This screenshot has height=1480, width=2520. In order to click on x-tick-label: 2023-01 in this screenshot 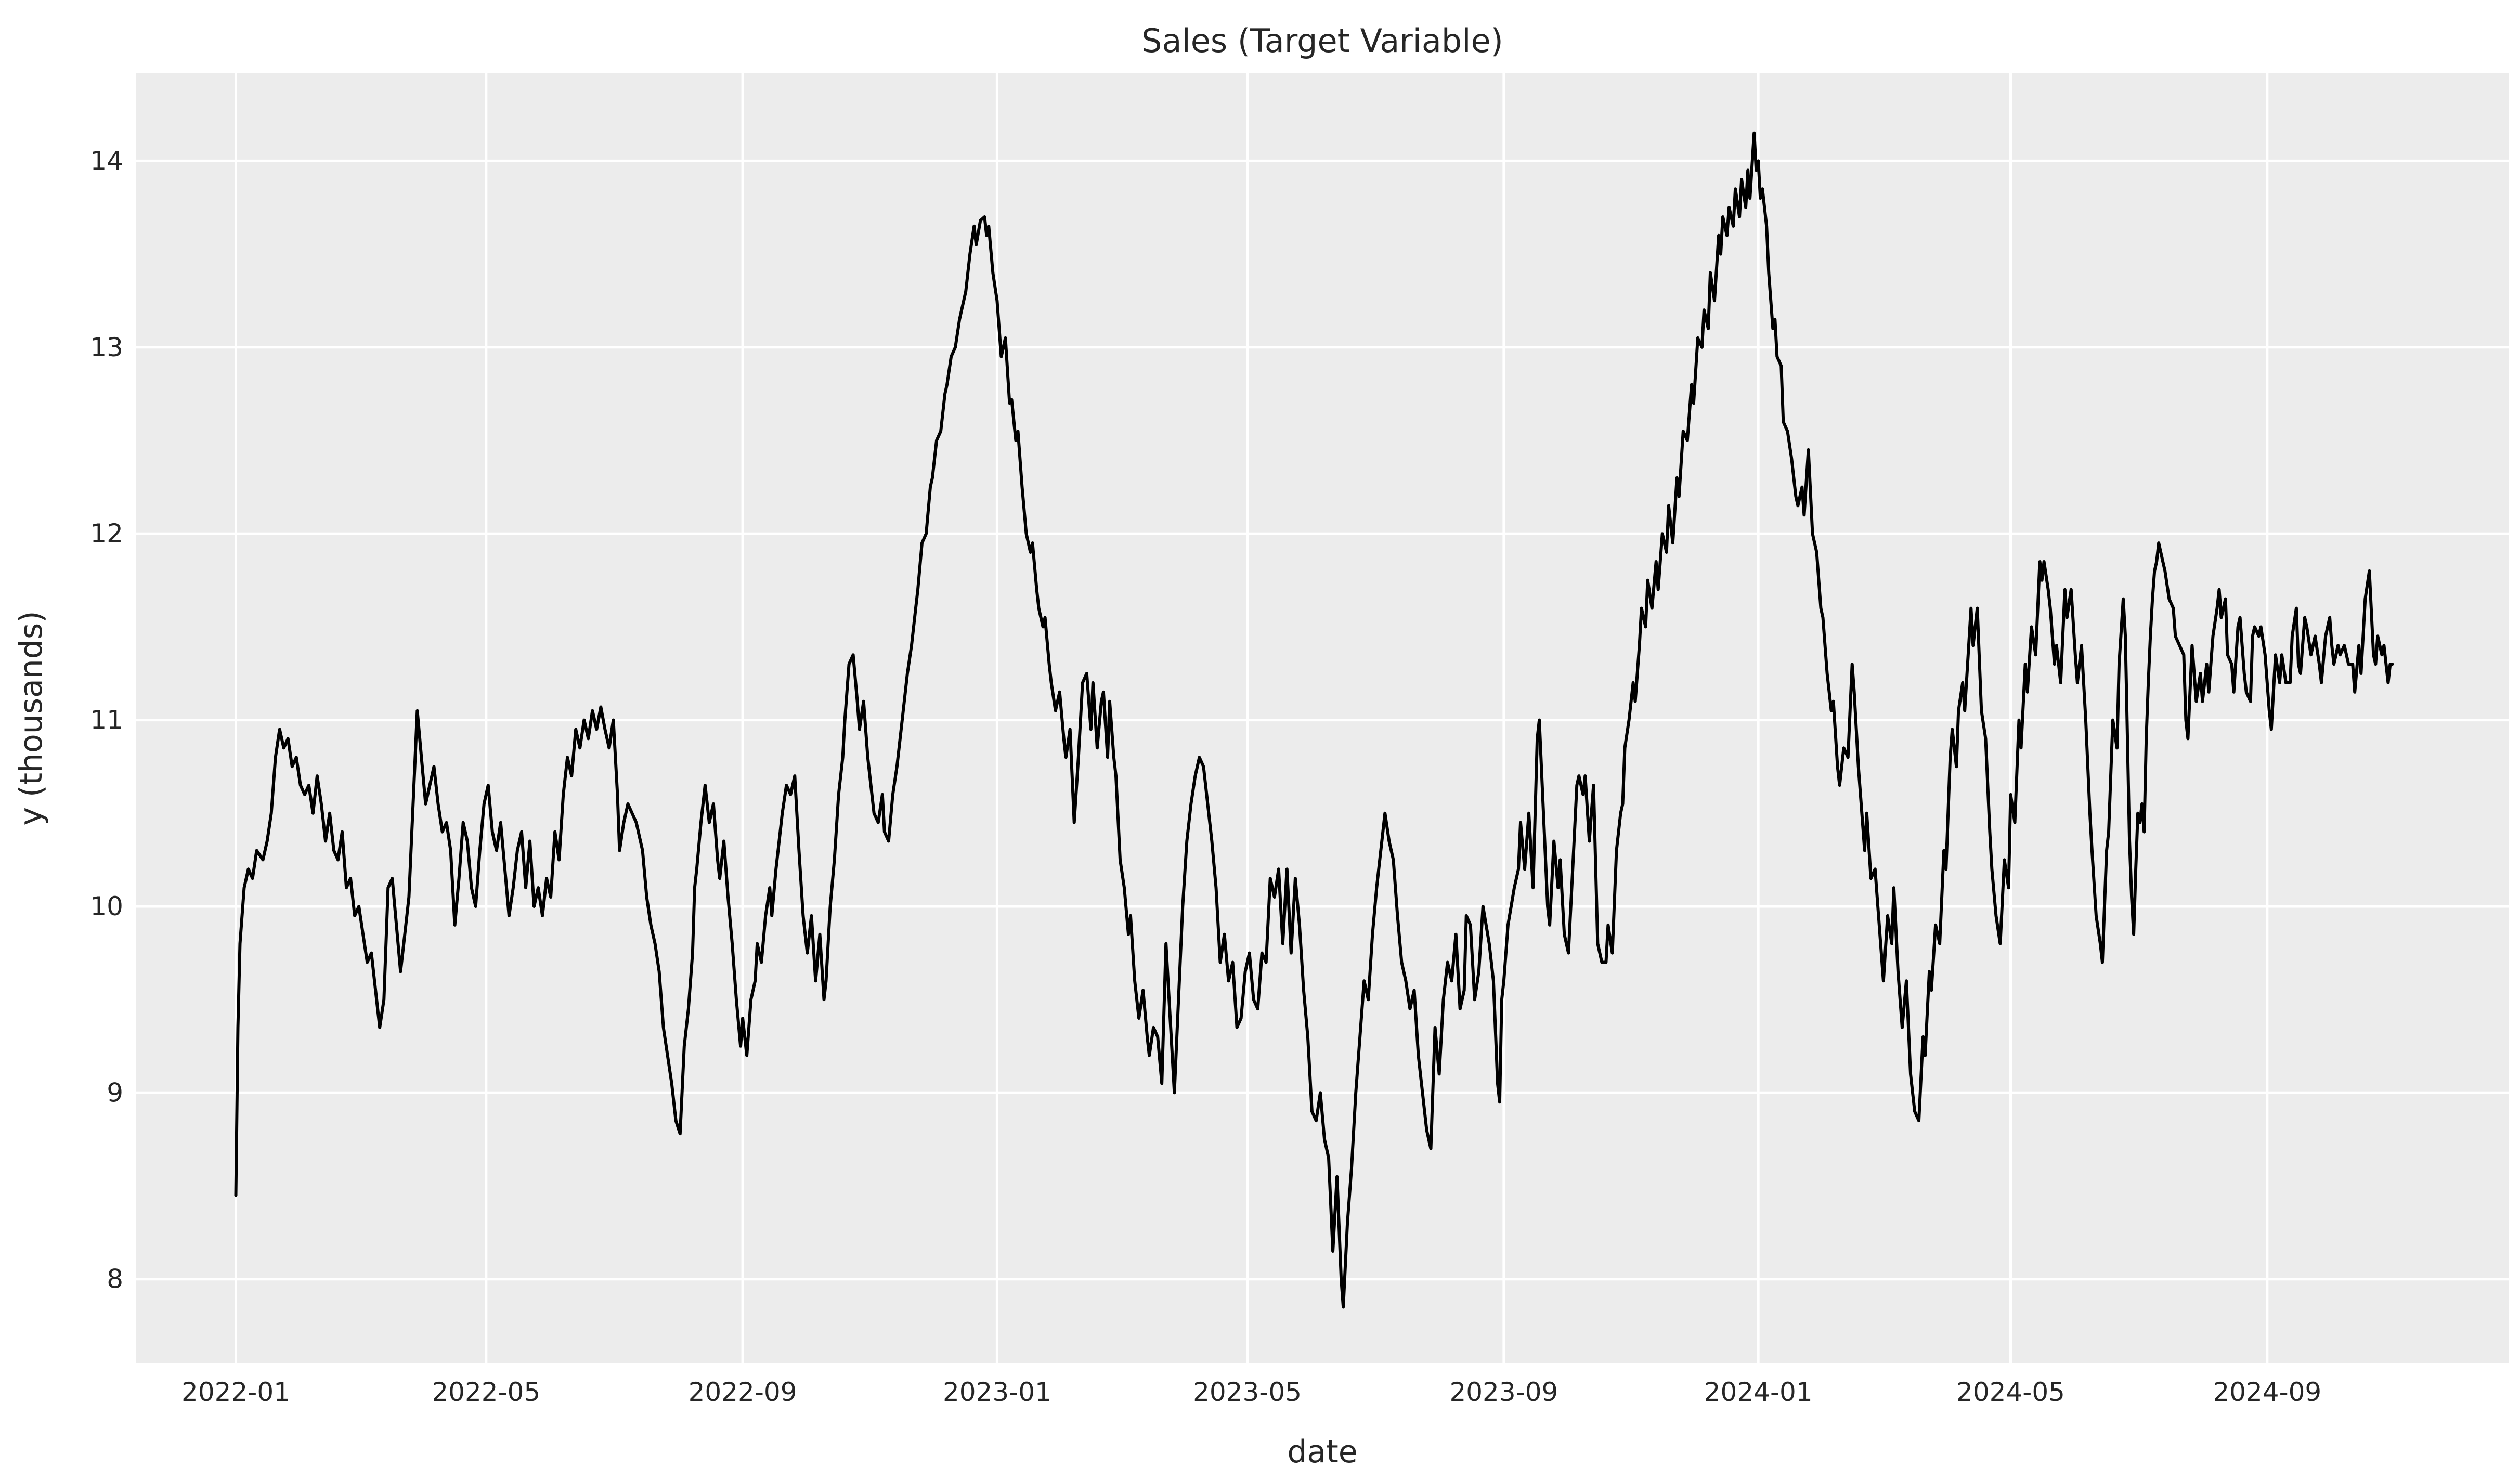, I will do `click(997, 1392)`.